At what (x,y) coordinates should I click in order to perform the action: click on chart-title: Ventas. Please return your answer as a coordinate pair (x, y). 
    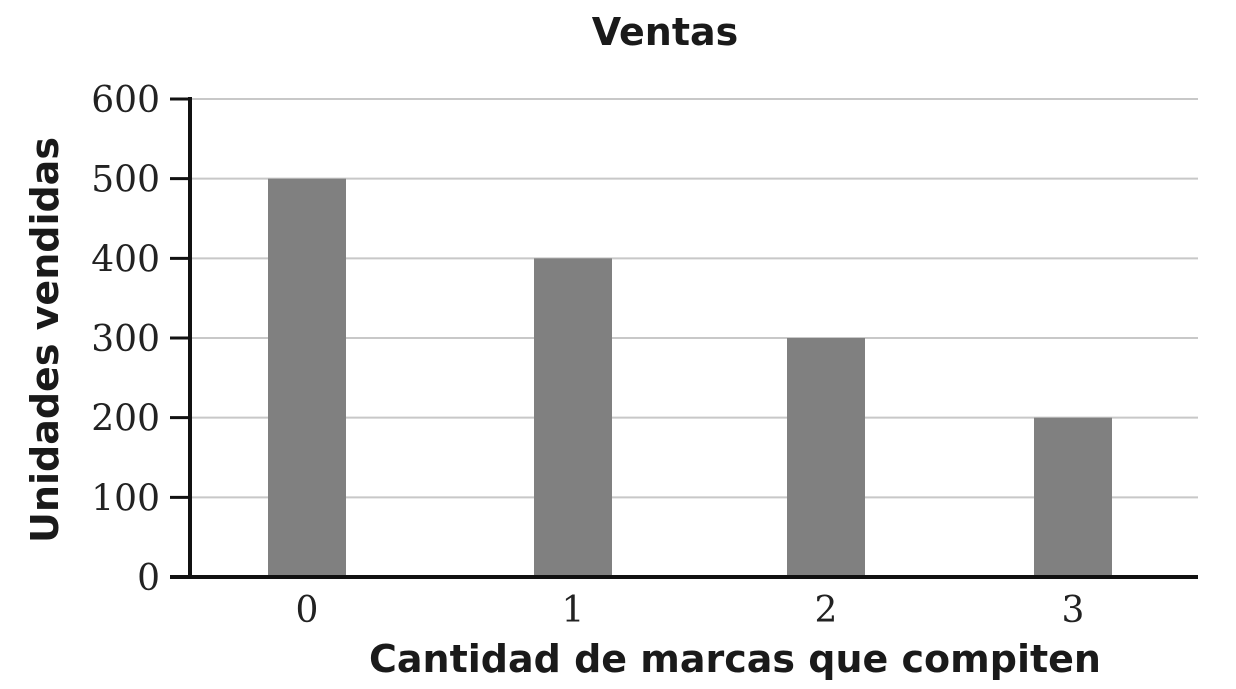
    Looking at the image, I should click on (665, 32).